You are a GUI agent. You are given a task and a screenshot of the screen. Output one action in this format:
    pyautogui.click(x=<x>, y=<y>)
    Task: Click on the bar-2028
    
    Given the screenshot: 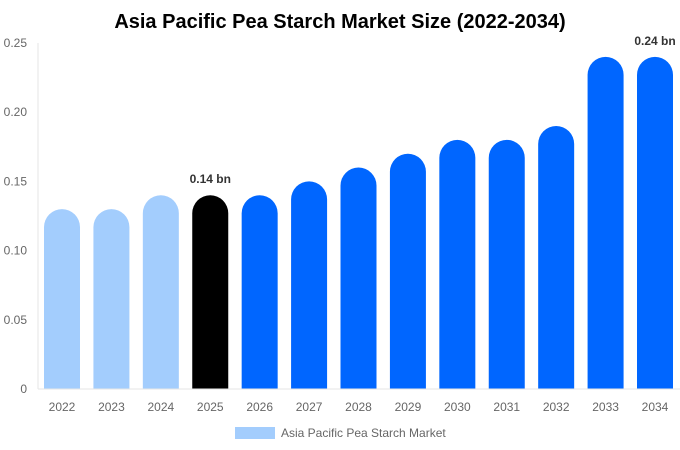 What is the action you would take?
    pyautogui.click(x=358, y=278)
    